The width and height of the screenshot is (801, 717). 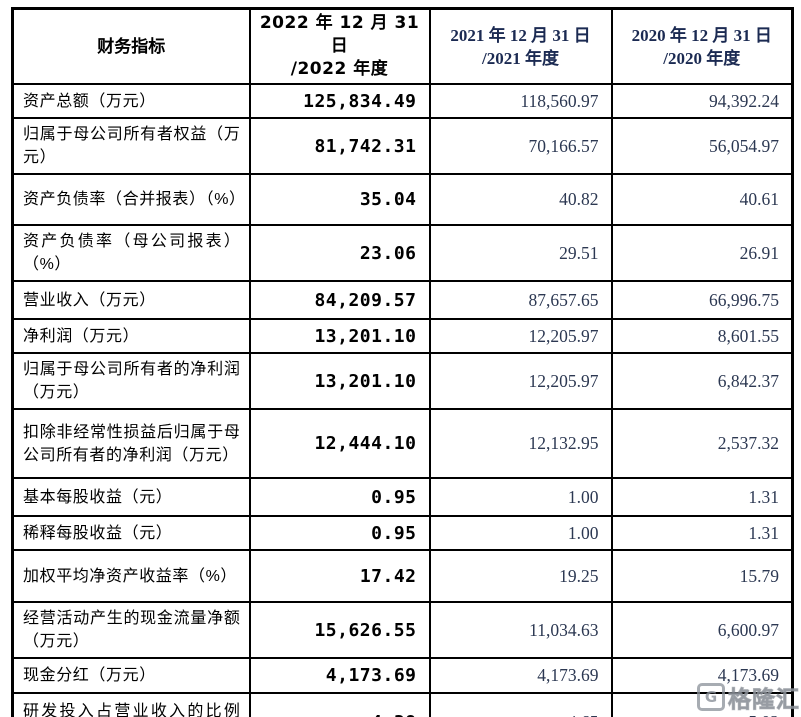 What do you see at coordinates (339, 199) in the screenshot?
I see `value-2022: 35.04` at bounding box center [339, 199].